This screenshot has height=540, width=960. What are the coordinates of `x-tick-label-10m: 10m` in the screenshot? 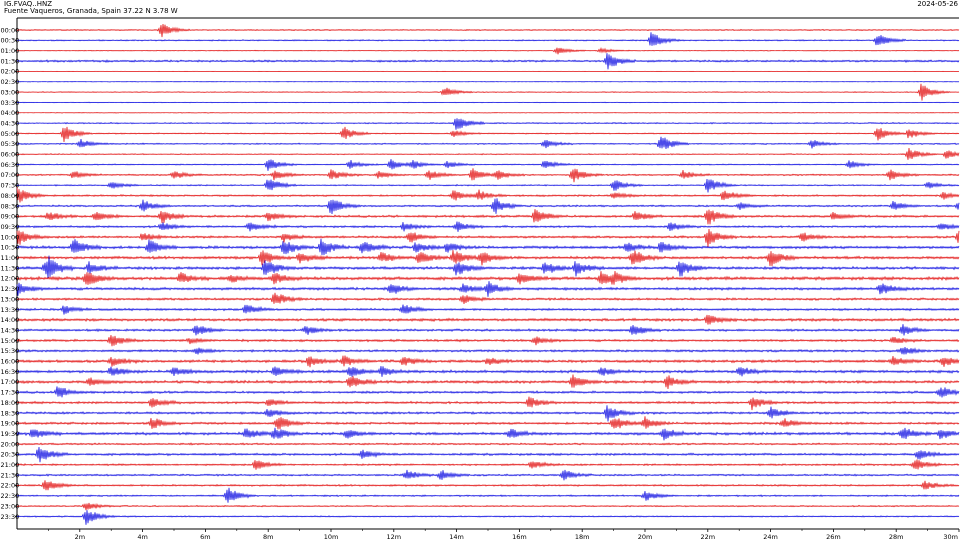 It's located at (331, 536).